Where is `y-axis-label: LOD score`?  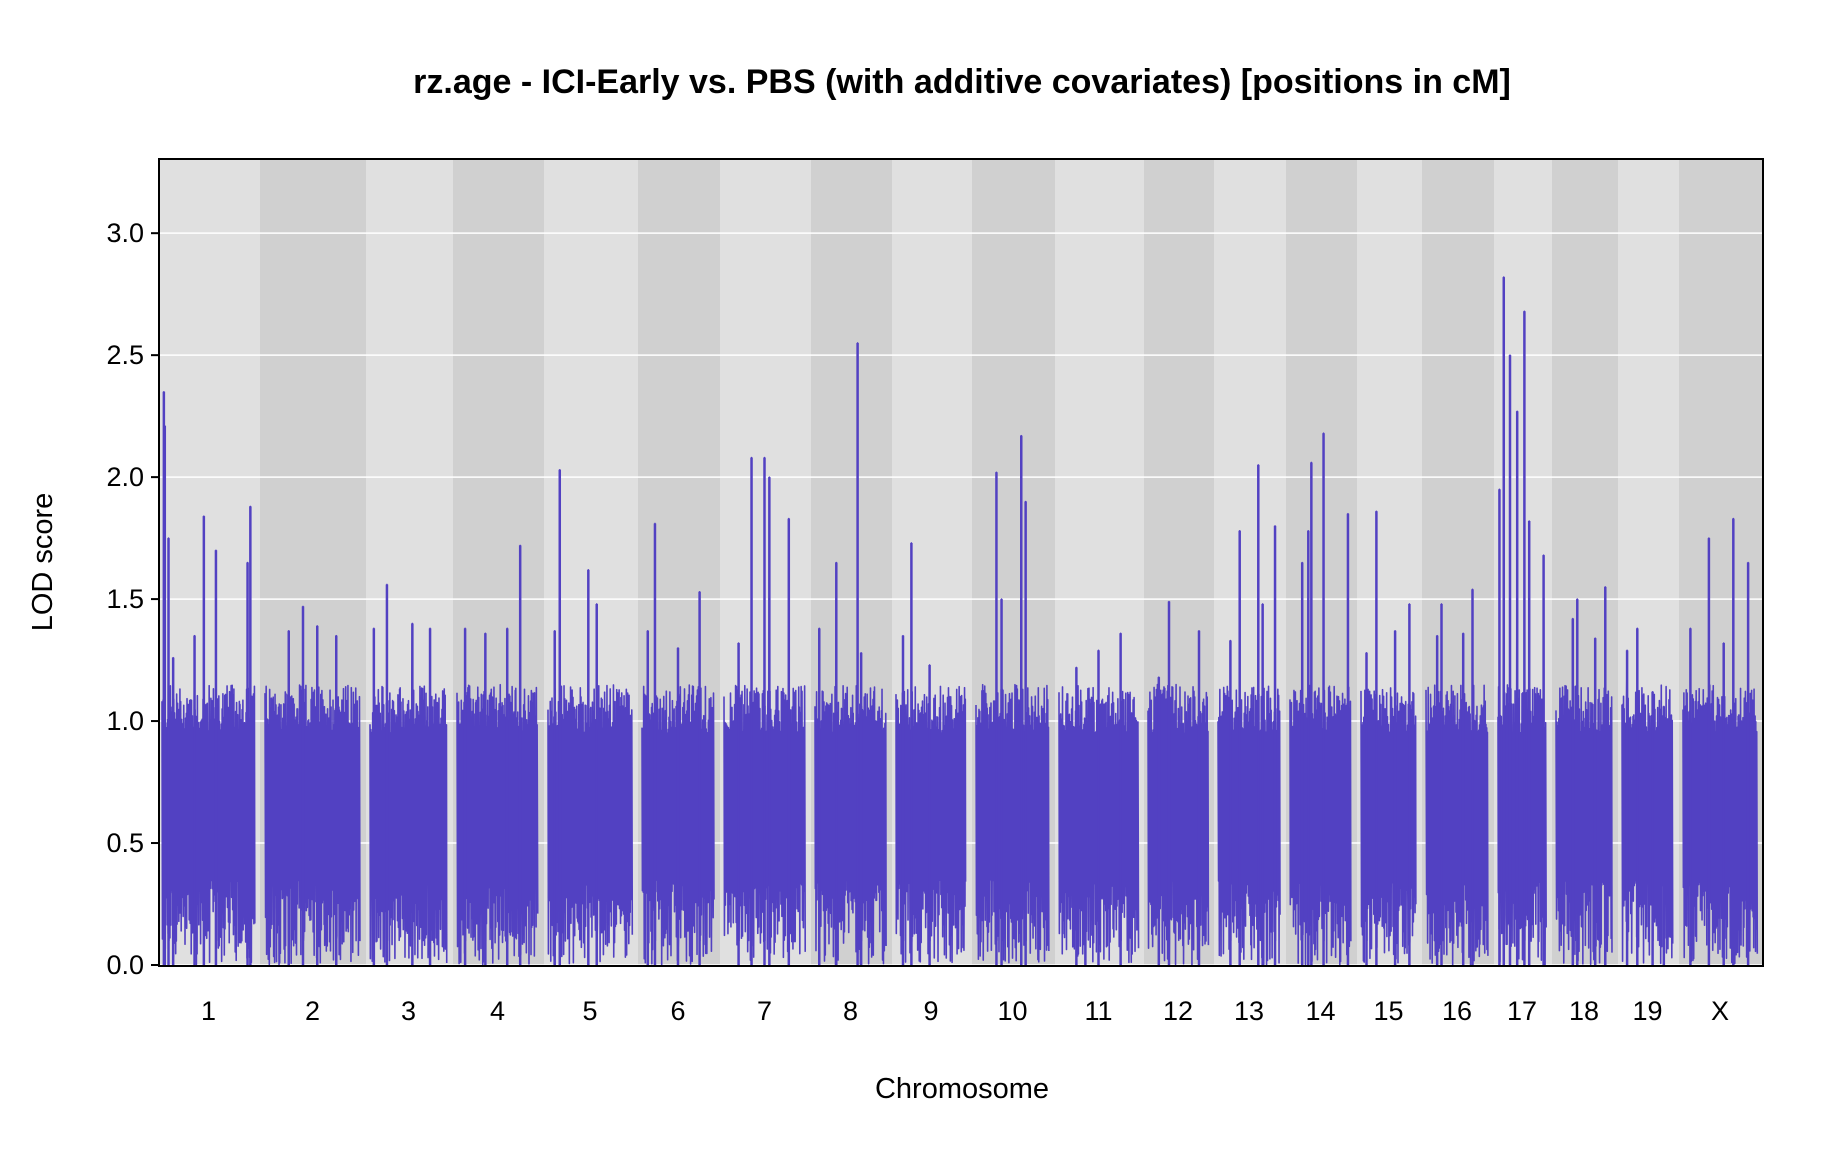 y-axis-label: LOD score is located at coordinates (43, 562).